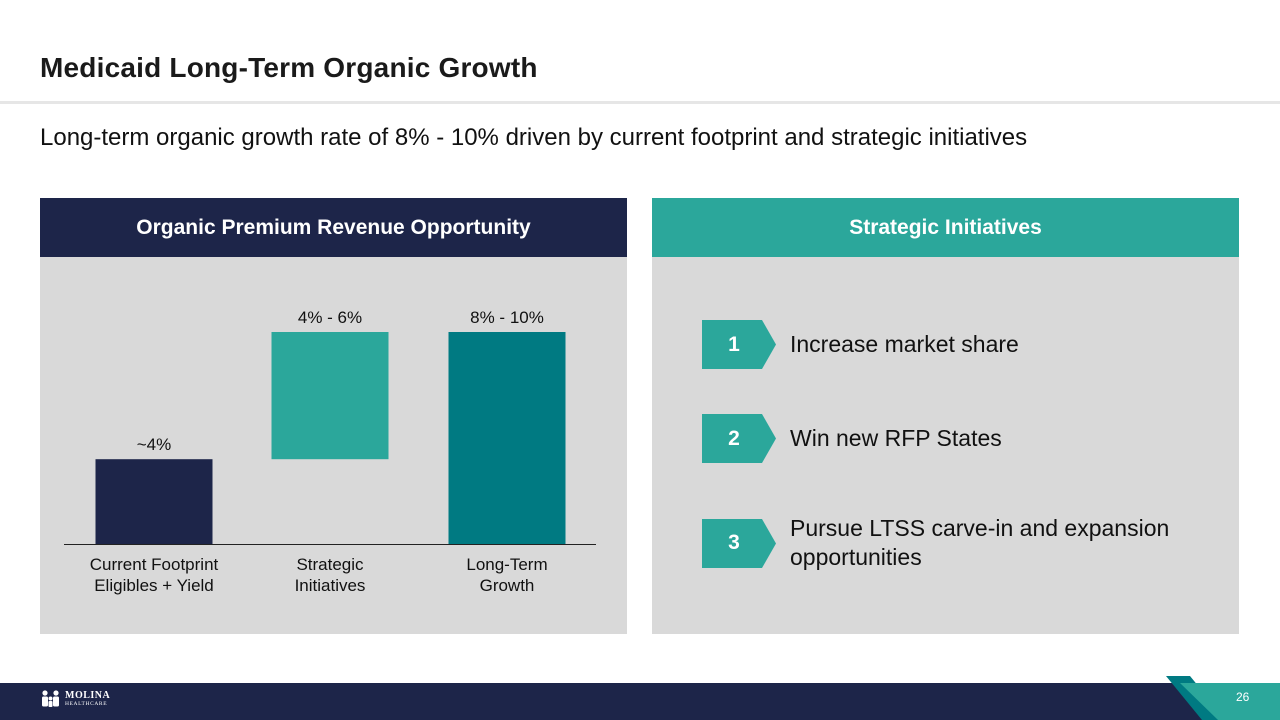 This screenshot has width=1280, height=720. I want to click on slide-title: Medicaid Long-Term Organic Growth, so click(289, 67).